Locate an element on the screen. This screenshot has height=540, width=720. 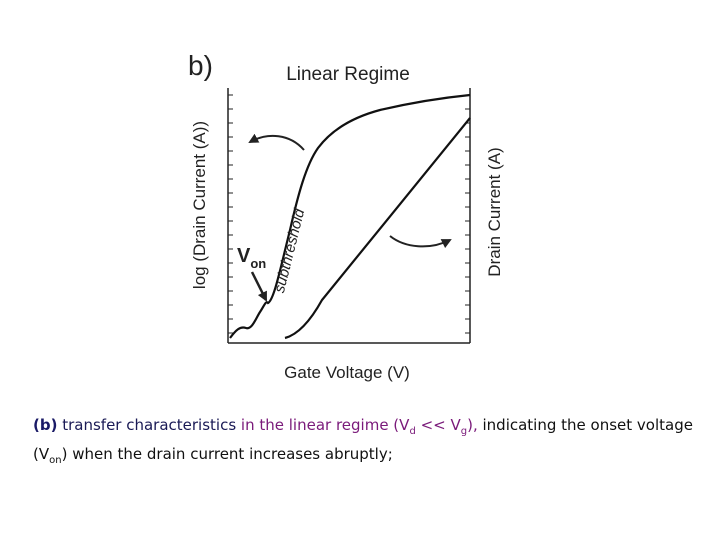
linear-curve is located at coordinates (377, 228).